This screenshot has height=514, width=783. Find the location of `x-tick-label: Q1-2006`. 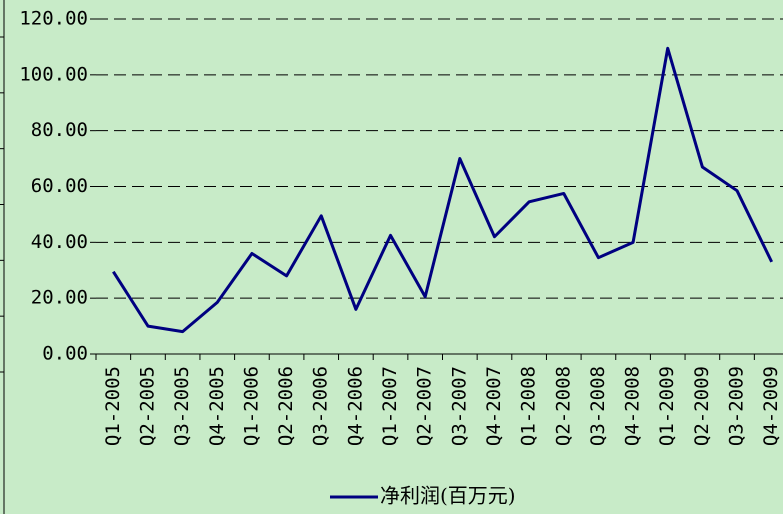

x-tick-label: Q1-2006 is located at coordinates (251, 406).